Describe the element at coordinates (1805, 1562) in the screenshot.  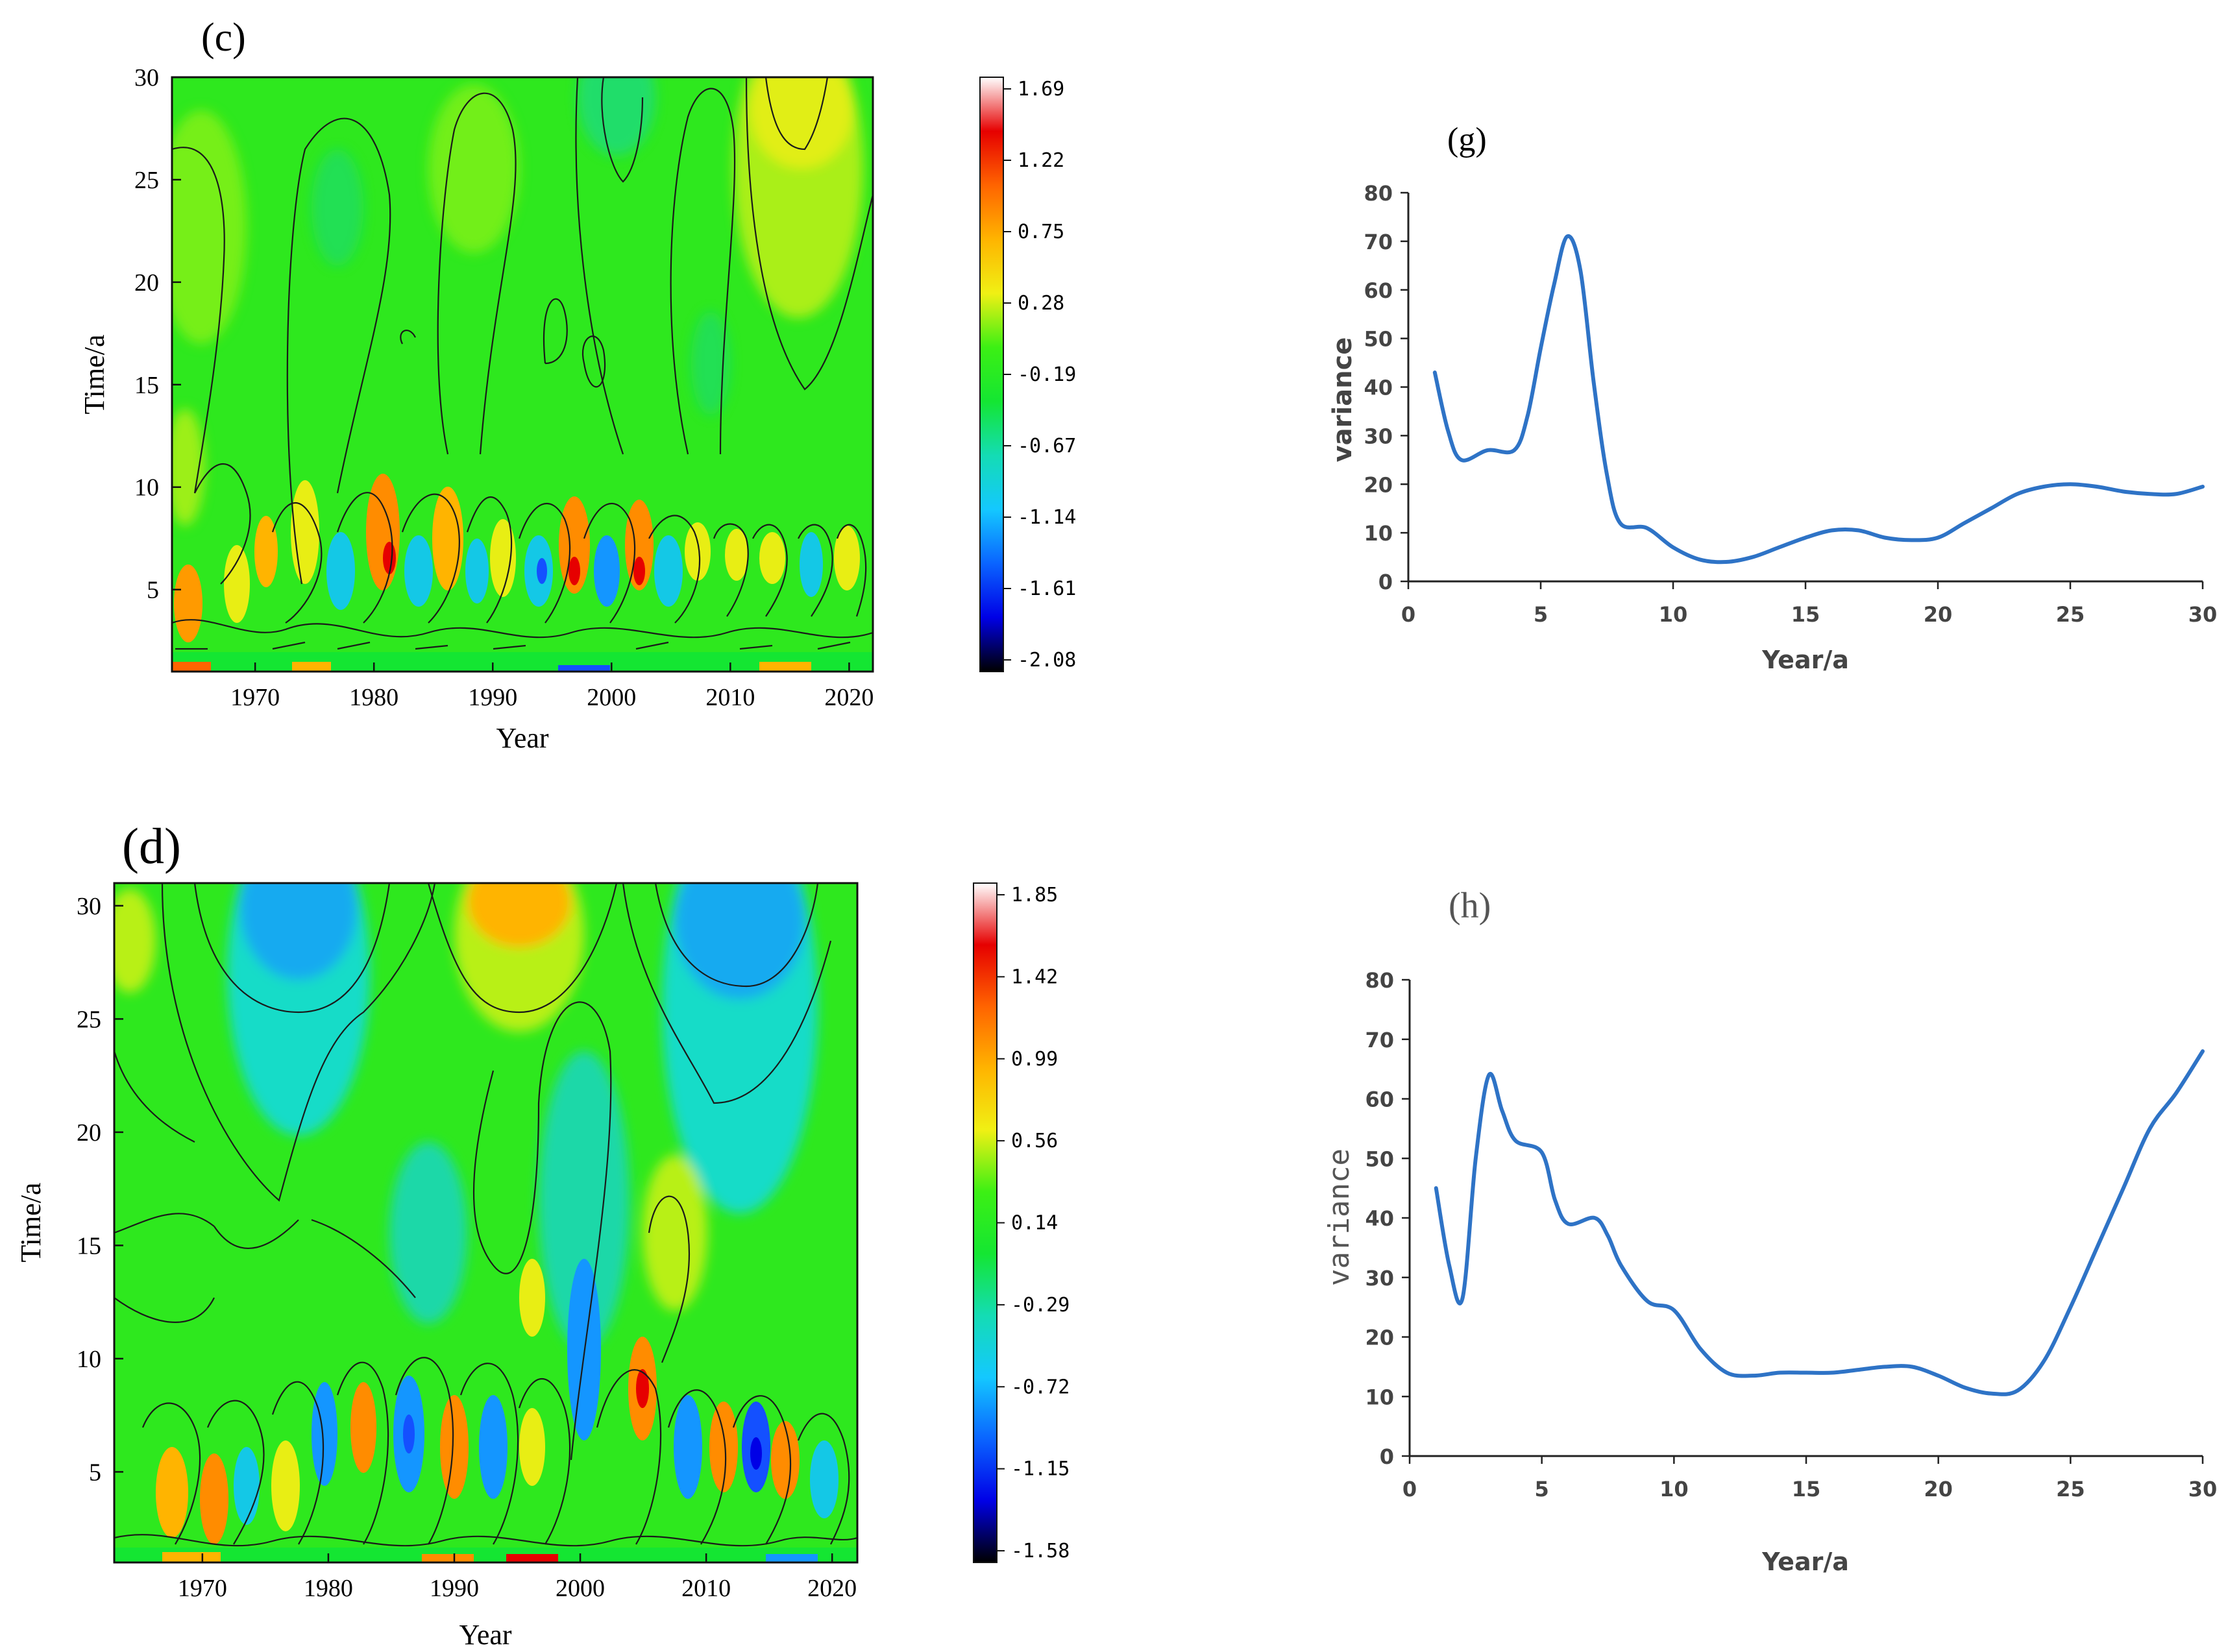
I see `line-h-xlabel: Year/a` at that location.